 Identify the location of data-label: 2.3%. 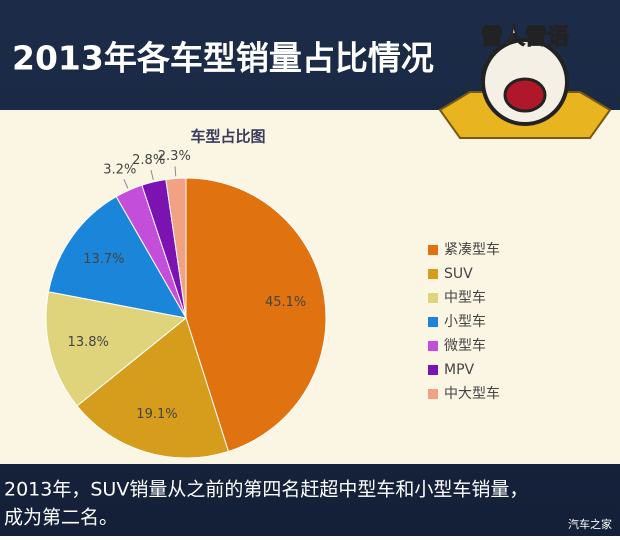
(174, 156).